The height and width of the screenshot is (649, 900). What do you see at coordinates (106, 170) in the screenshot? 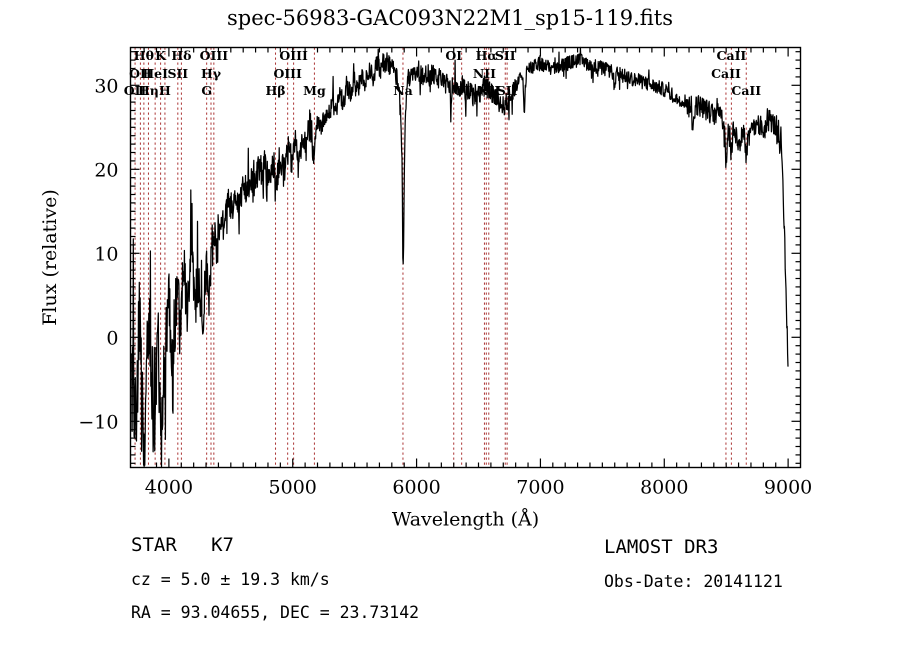
I see `svg-text: 20` at bounding box center [106, 170].